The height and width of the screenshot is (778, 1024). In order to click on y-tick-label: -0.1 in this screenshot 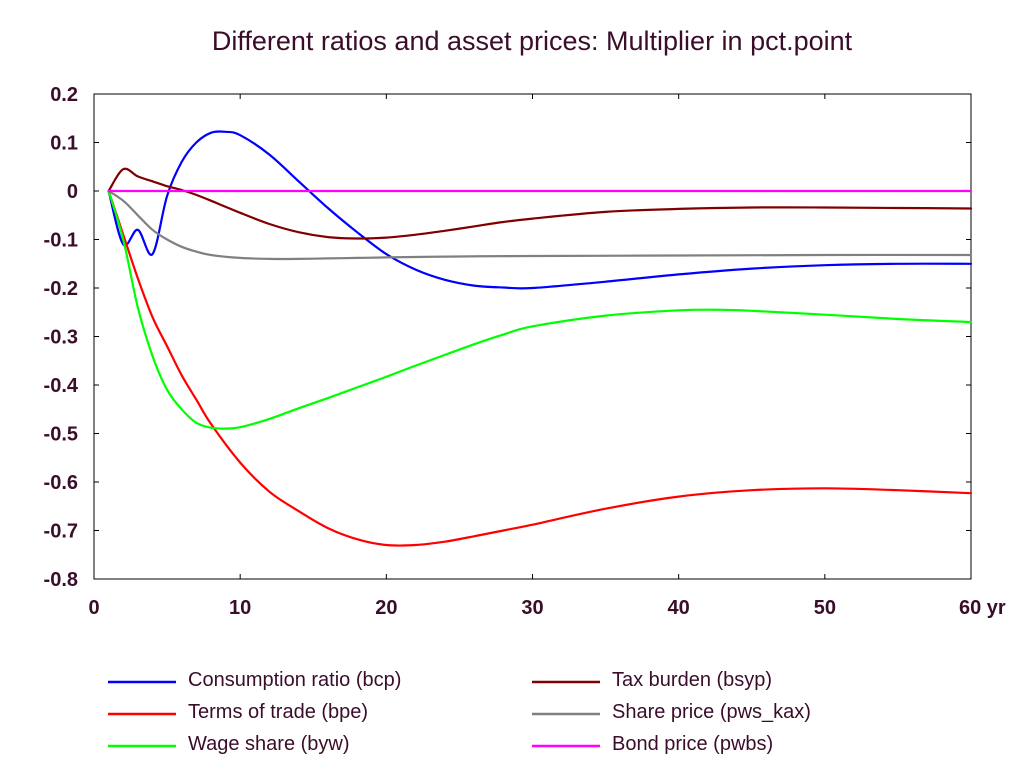, I will do `click(61, 241)`.